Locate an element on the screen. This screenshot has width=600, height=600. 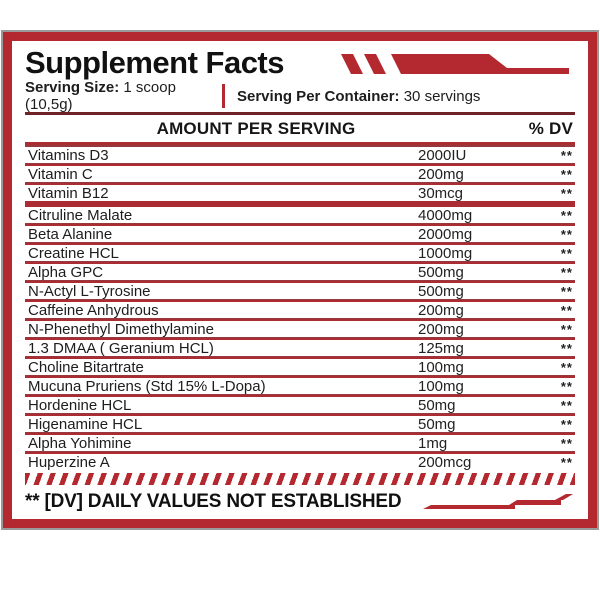
ingredient-name: Alpha Yohimine is located at coordinates (80, 443).